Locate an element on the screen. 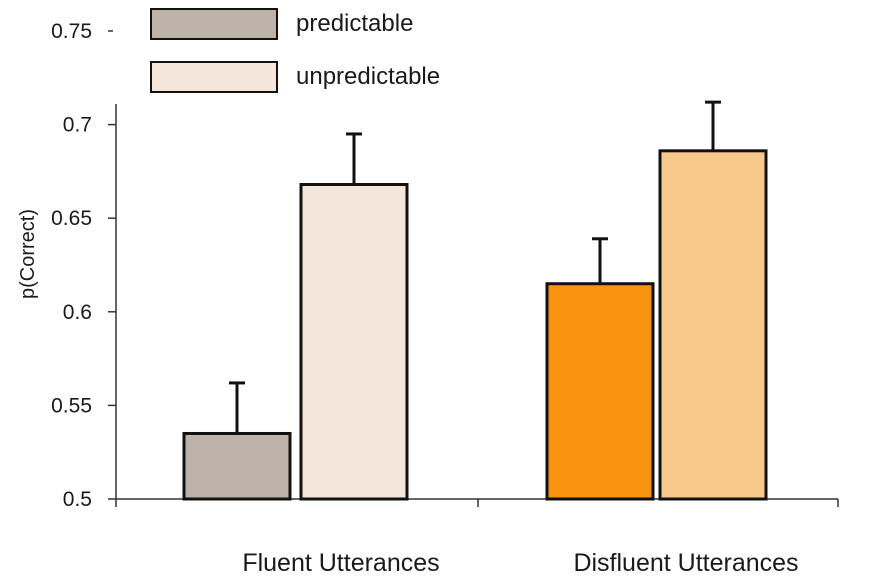 This screenshot has height=582, width=869. y-axis: 0.5 0.55 0.6 0.65 0.7 0.75 is located at coordinates (84, 265).